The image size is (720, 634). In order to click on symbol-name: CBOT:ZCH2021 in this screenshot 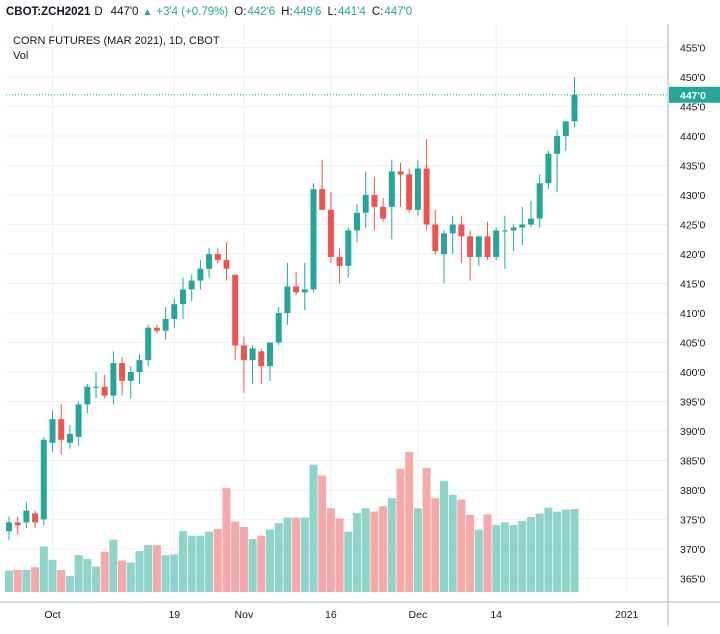, I will do `click(48, 12)`.